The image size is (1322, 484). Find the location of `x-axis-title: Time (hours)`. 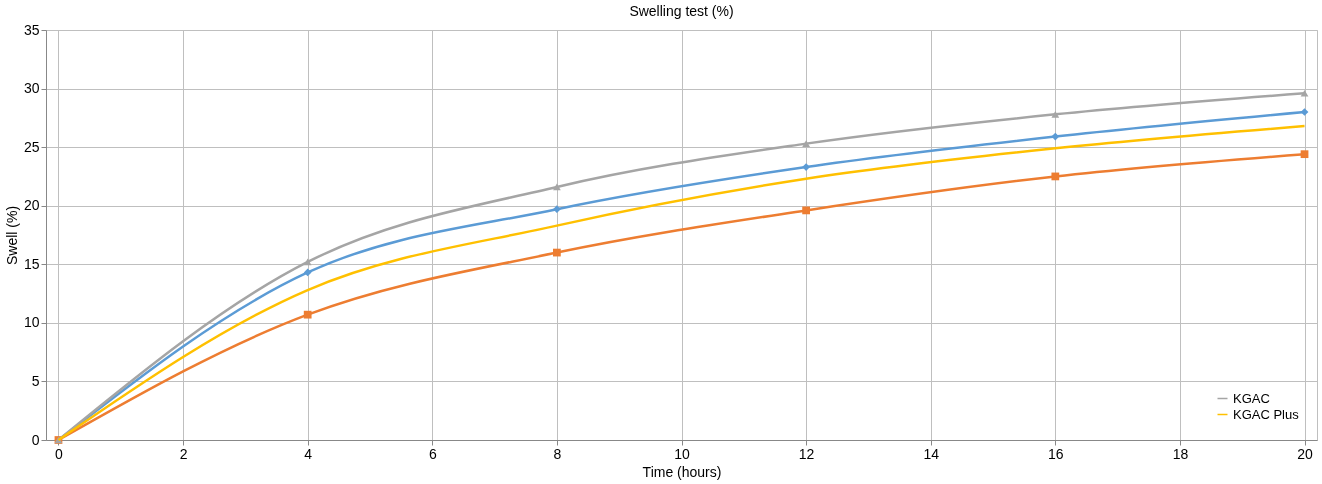

x-axis-title: Time (hours) is located at coordinates (682, 471).